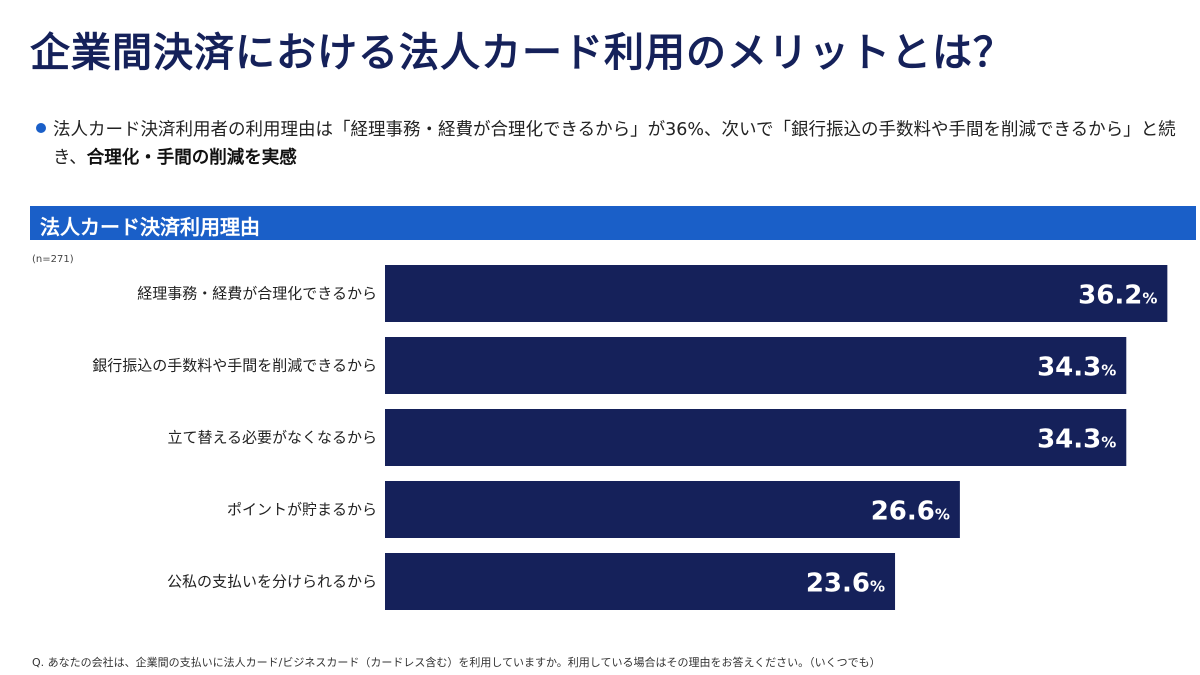  What do you see at coordinates (910, 512) in the screenshot?
I see `value-label-3: 26.6%` at bounding box center [910, 512].